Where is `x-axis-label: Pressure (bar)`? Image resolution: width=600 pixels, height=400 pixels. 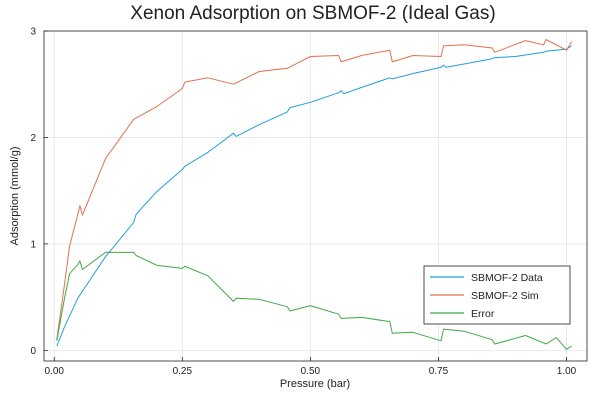 x-axis-label: Pressure (bar) is located at coordinates (315, 384).